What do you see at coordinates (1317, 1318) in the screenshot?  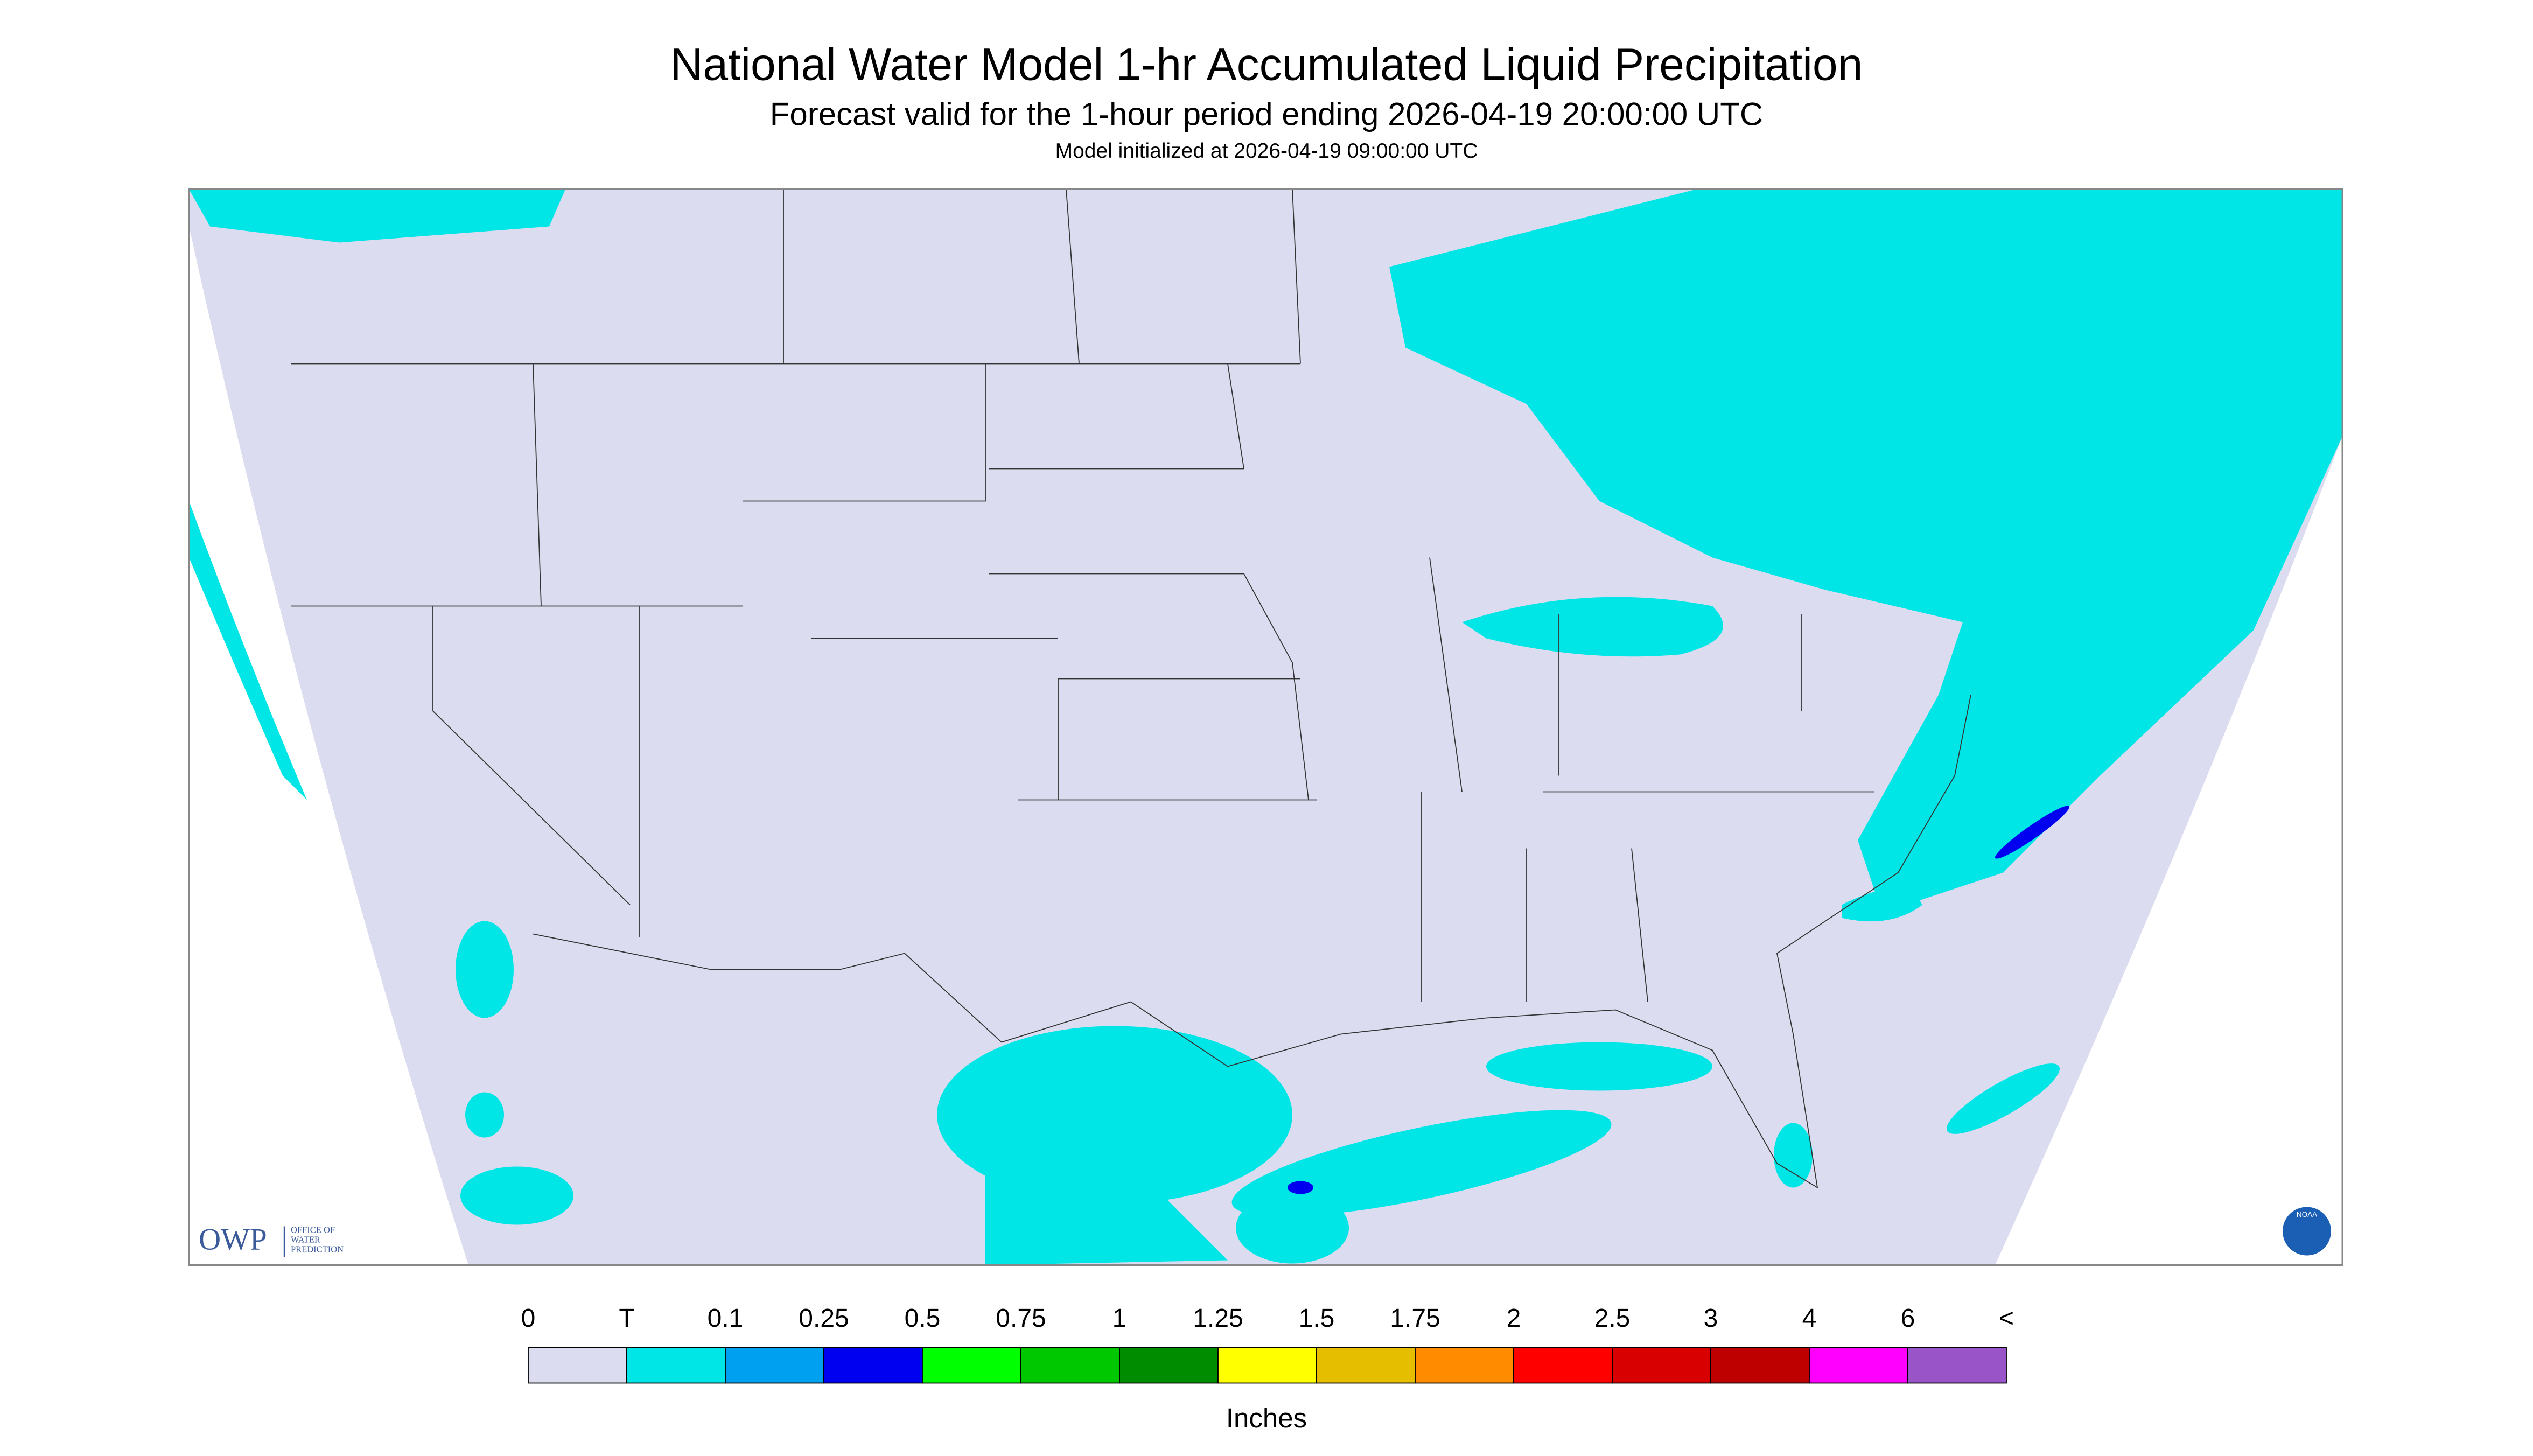 I see `legend-label: 1.5` at bounding box center [1317, 1318].